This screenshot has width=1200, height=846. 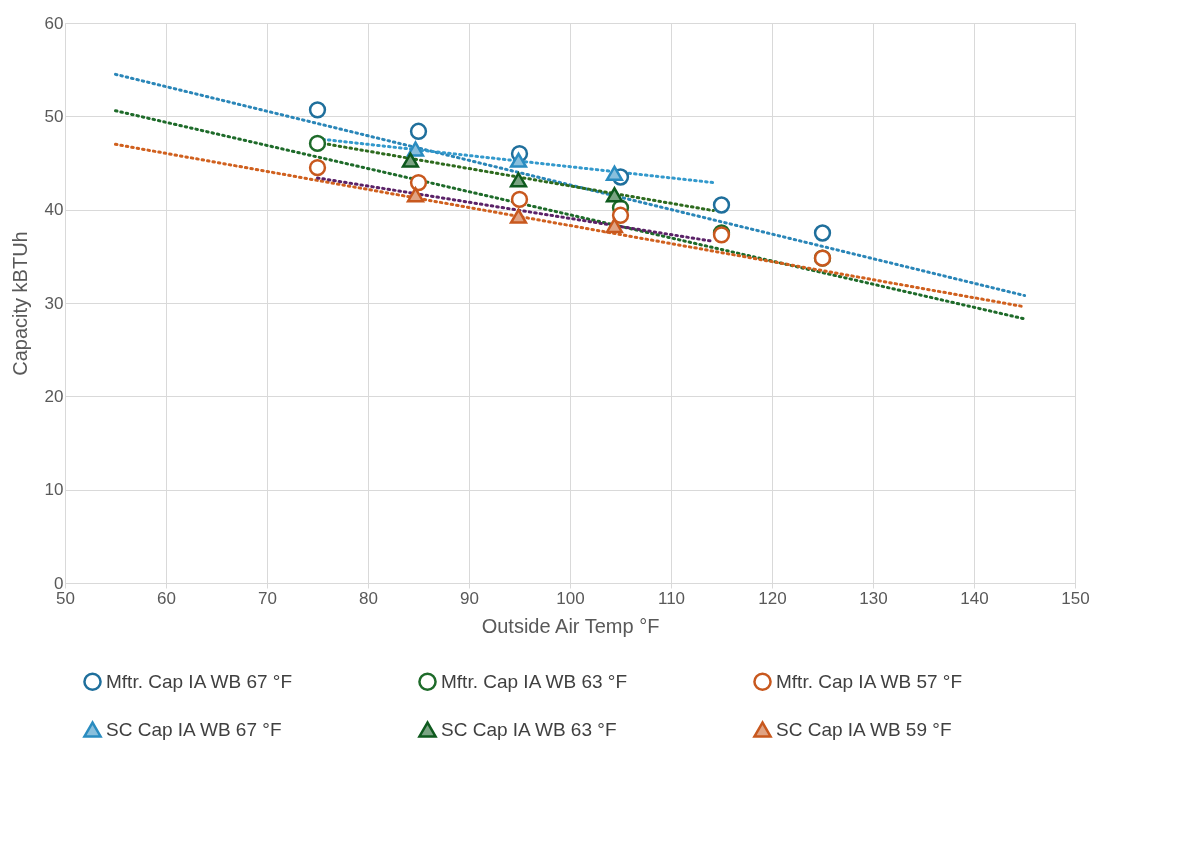 What do you see at coordinates (864, 729) in the screenshot?
I see `legend-label: SC Cap IA WB 59 °F` at bounding box center [864, 729].